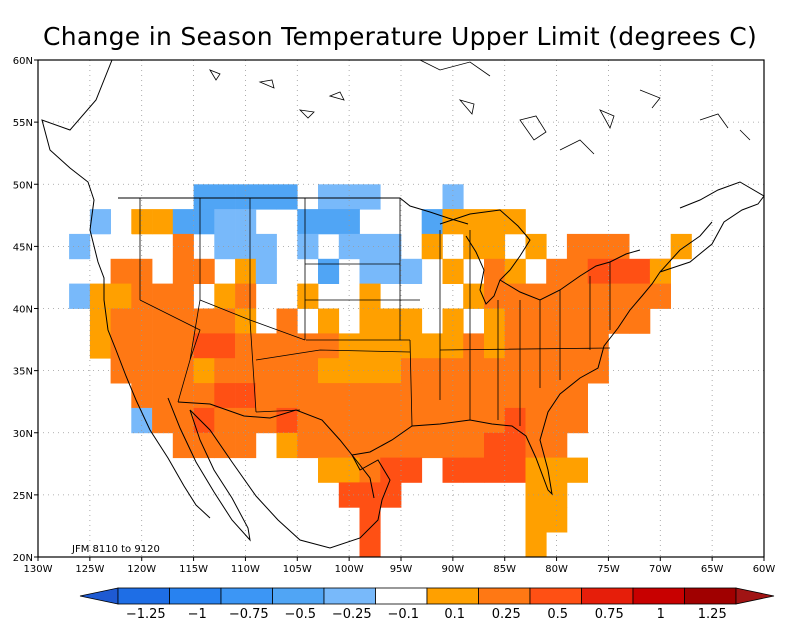  What do you see at coordinates (23, 185) in the screenshot?
I see `lat-tick-label: 50N` at bounding box center [23, 185].